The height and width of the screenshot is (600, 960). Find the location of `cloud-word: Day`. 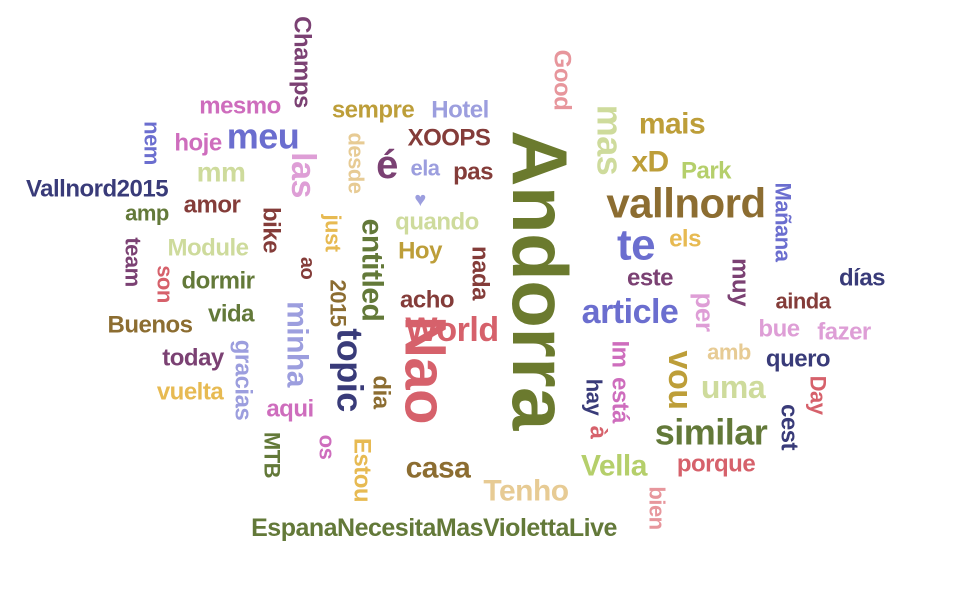

cloud-word: Day is located at coordinates (818, 396).